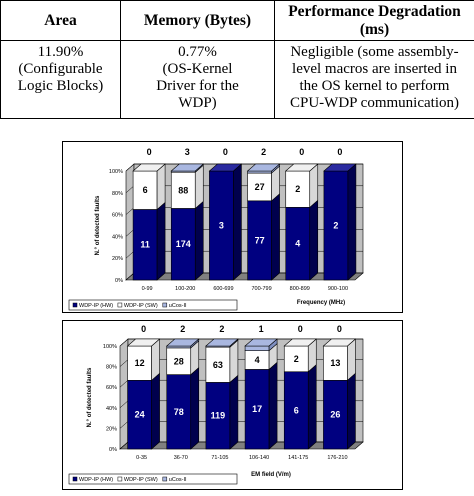 The height and width of the screenshot is (496, 474). I want to click on emf-y-tick-label: 0%, so click(113, 450).